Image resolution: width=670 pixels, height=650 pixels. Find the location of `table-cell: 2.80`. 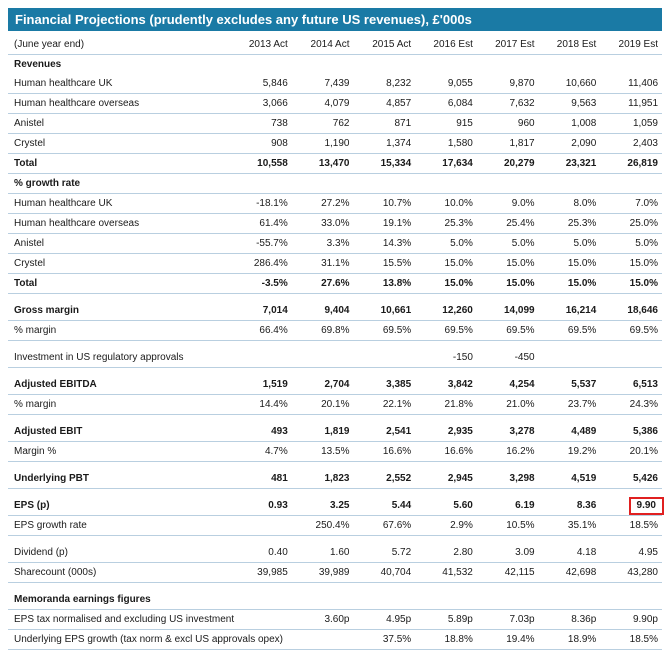

table-cell: 2.80 is located at coordinates (446, 553).